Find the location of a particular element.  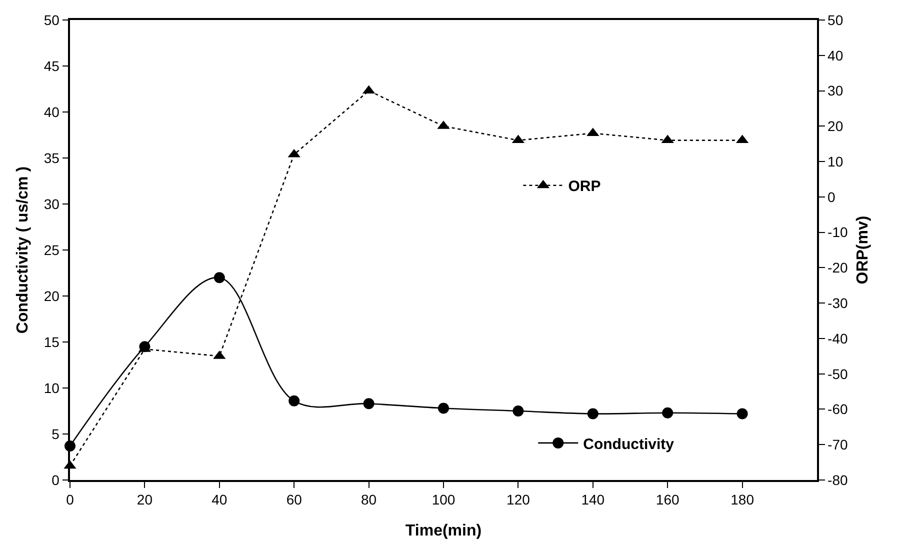

y-tick-label: 35 is located at coordinates (52, 158).